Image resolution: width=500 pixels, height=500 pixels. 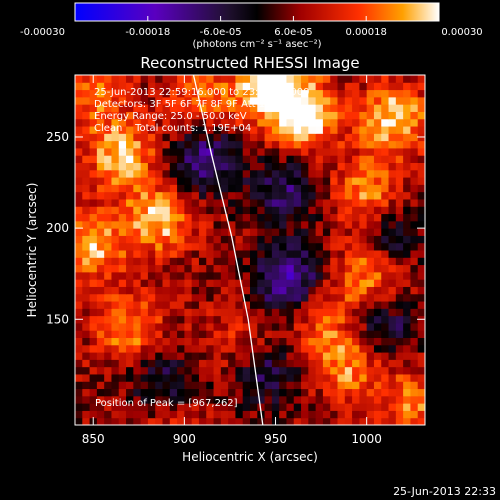 What do you see at coordinates (444, 491) in the screenshot?
I see `footer-timestamp: 25-Jun-2013 22:33` at bounding box center [444, 491].